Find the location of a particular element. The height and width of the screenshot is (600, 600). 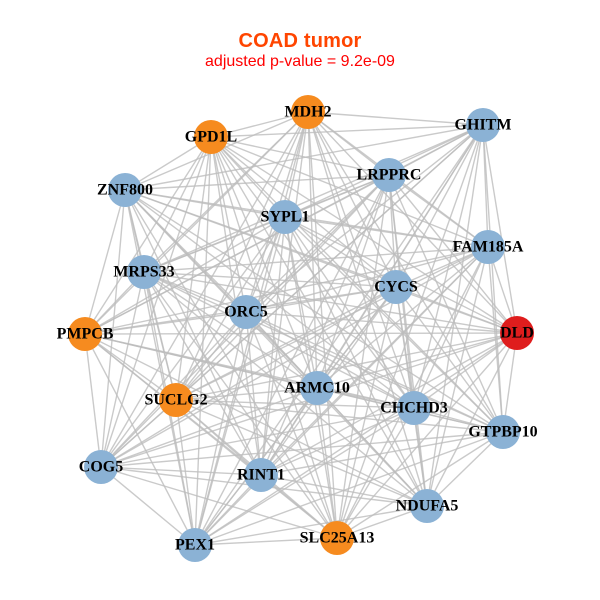

edge-sypl1-cog5 is located at coordinates (193, 342).